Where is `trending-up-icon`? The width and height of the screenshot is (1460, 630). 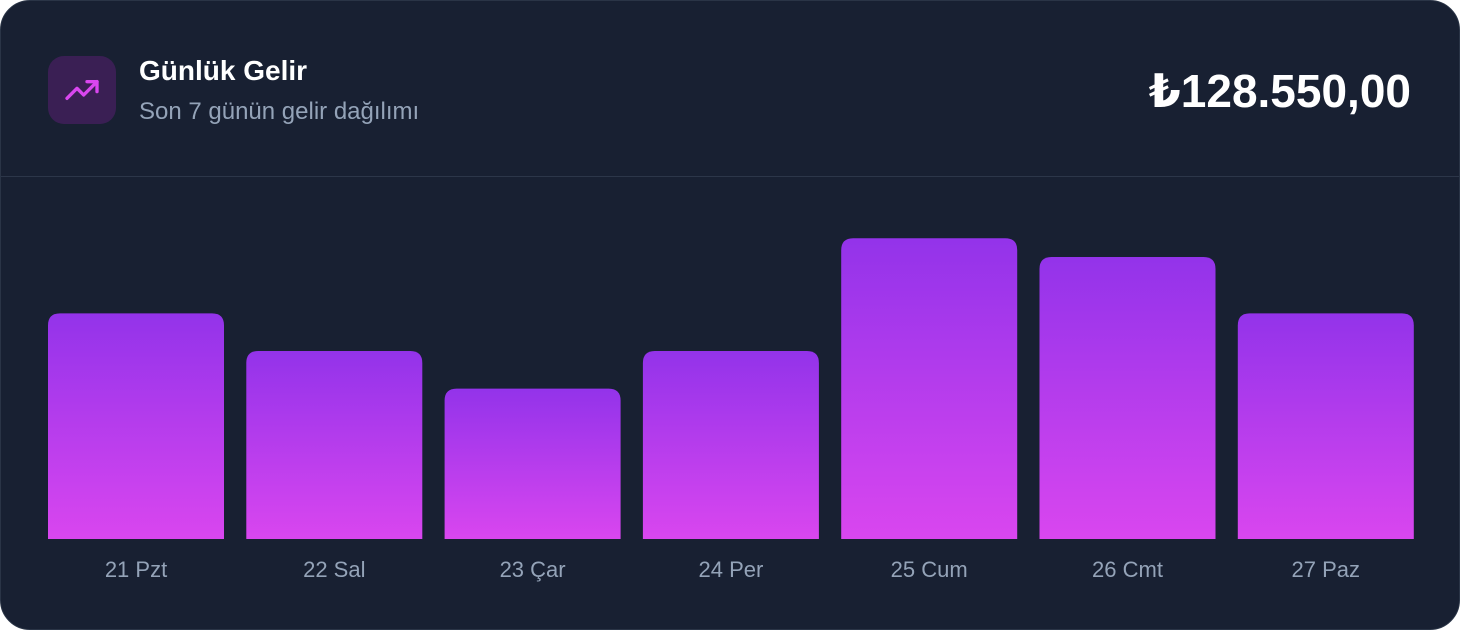 trending-up-icon is located at coordinates (82, 90).